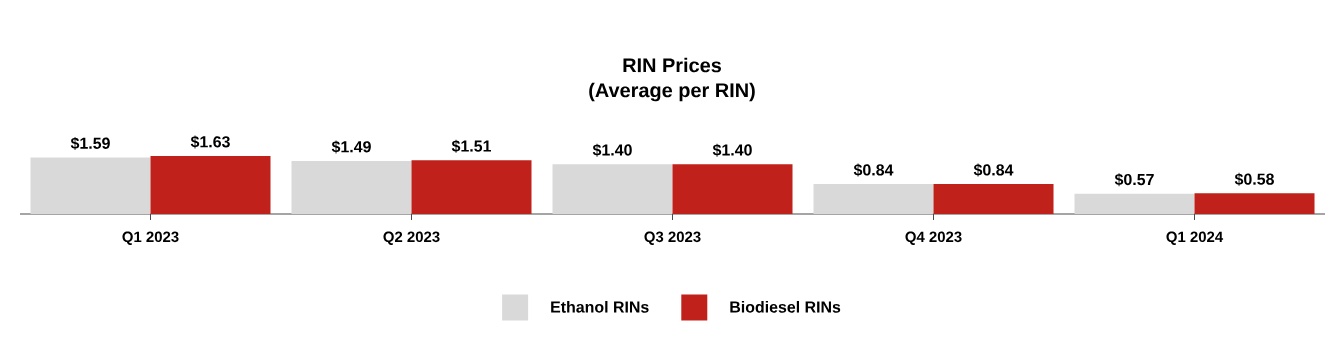  I want to click on x-tick-label: Q1 2024, so click(1195, 238).